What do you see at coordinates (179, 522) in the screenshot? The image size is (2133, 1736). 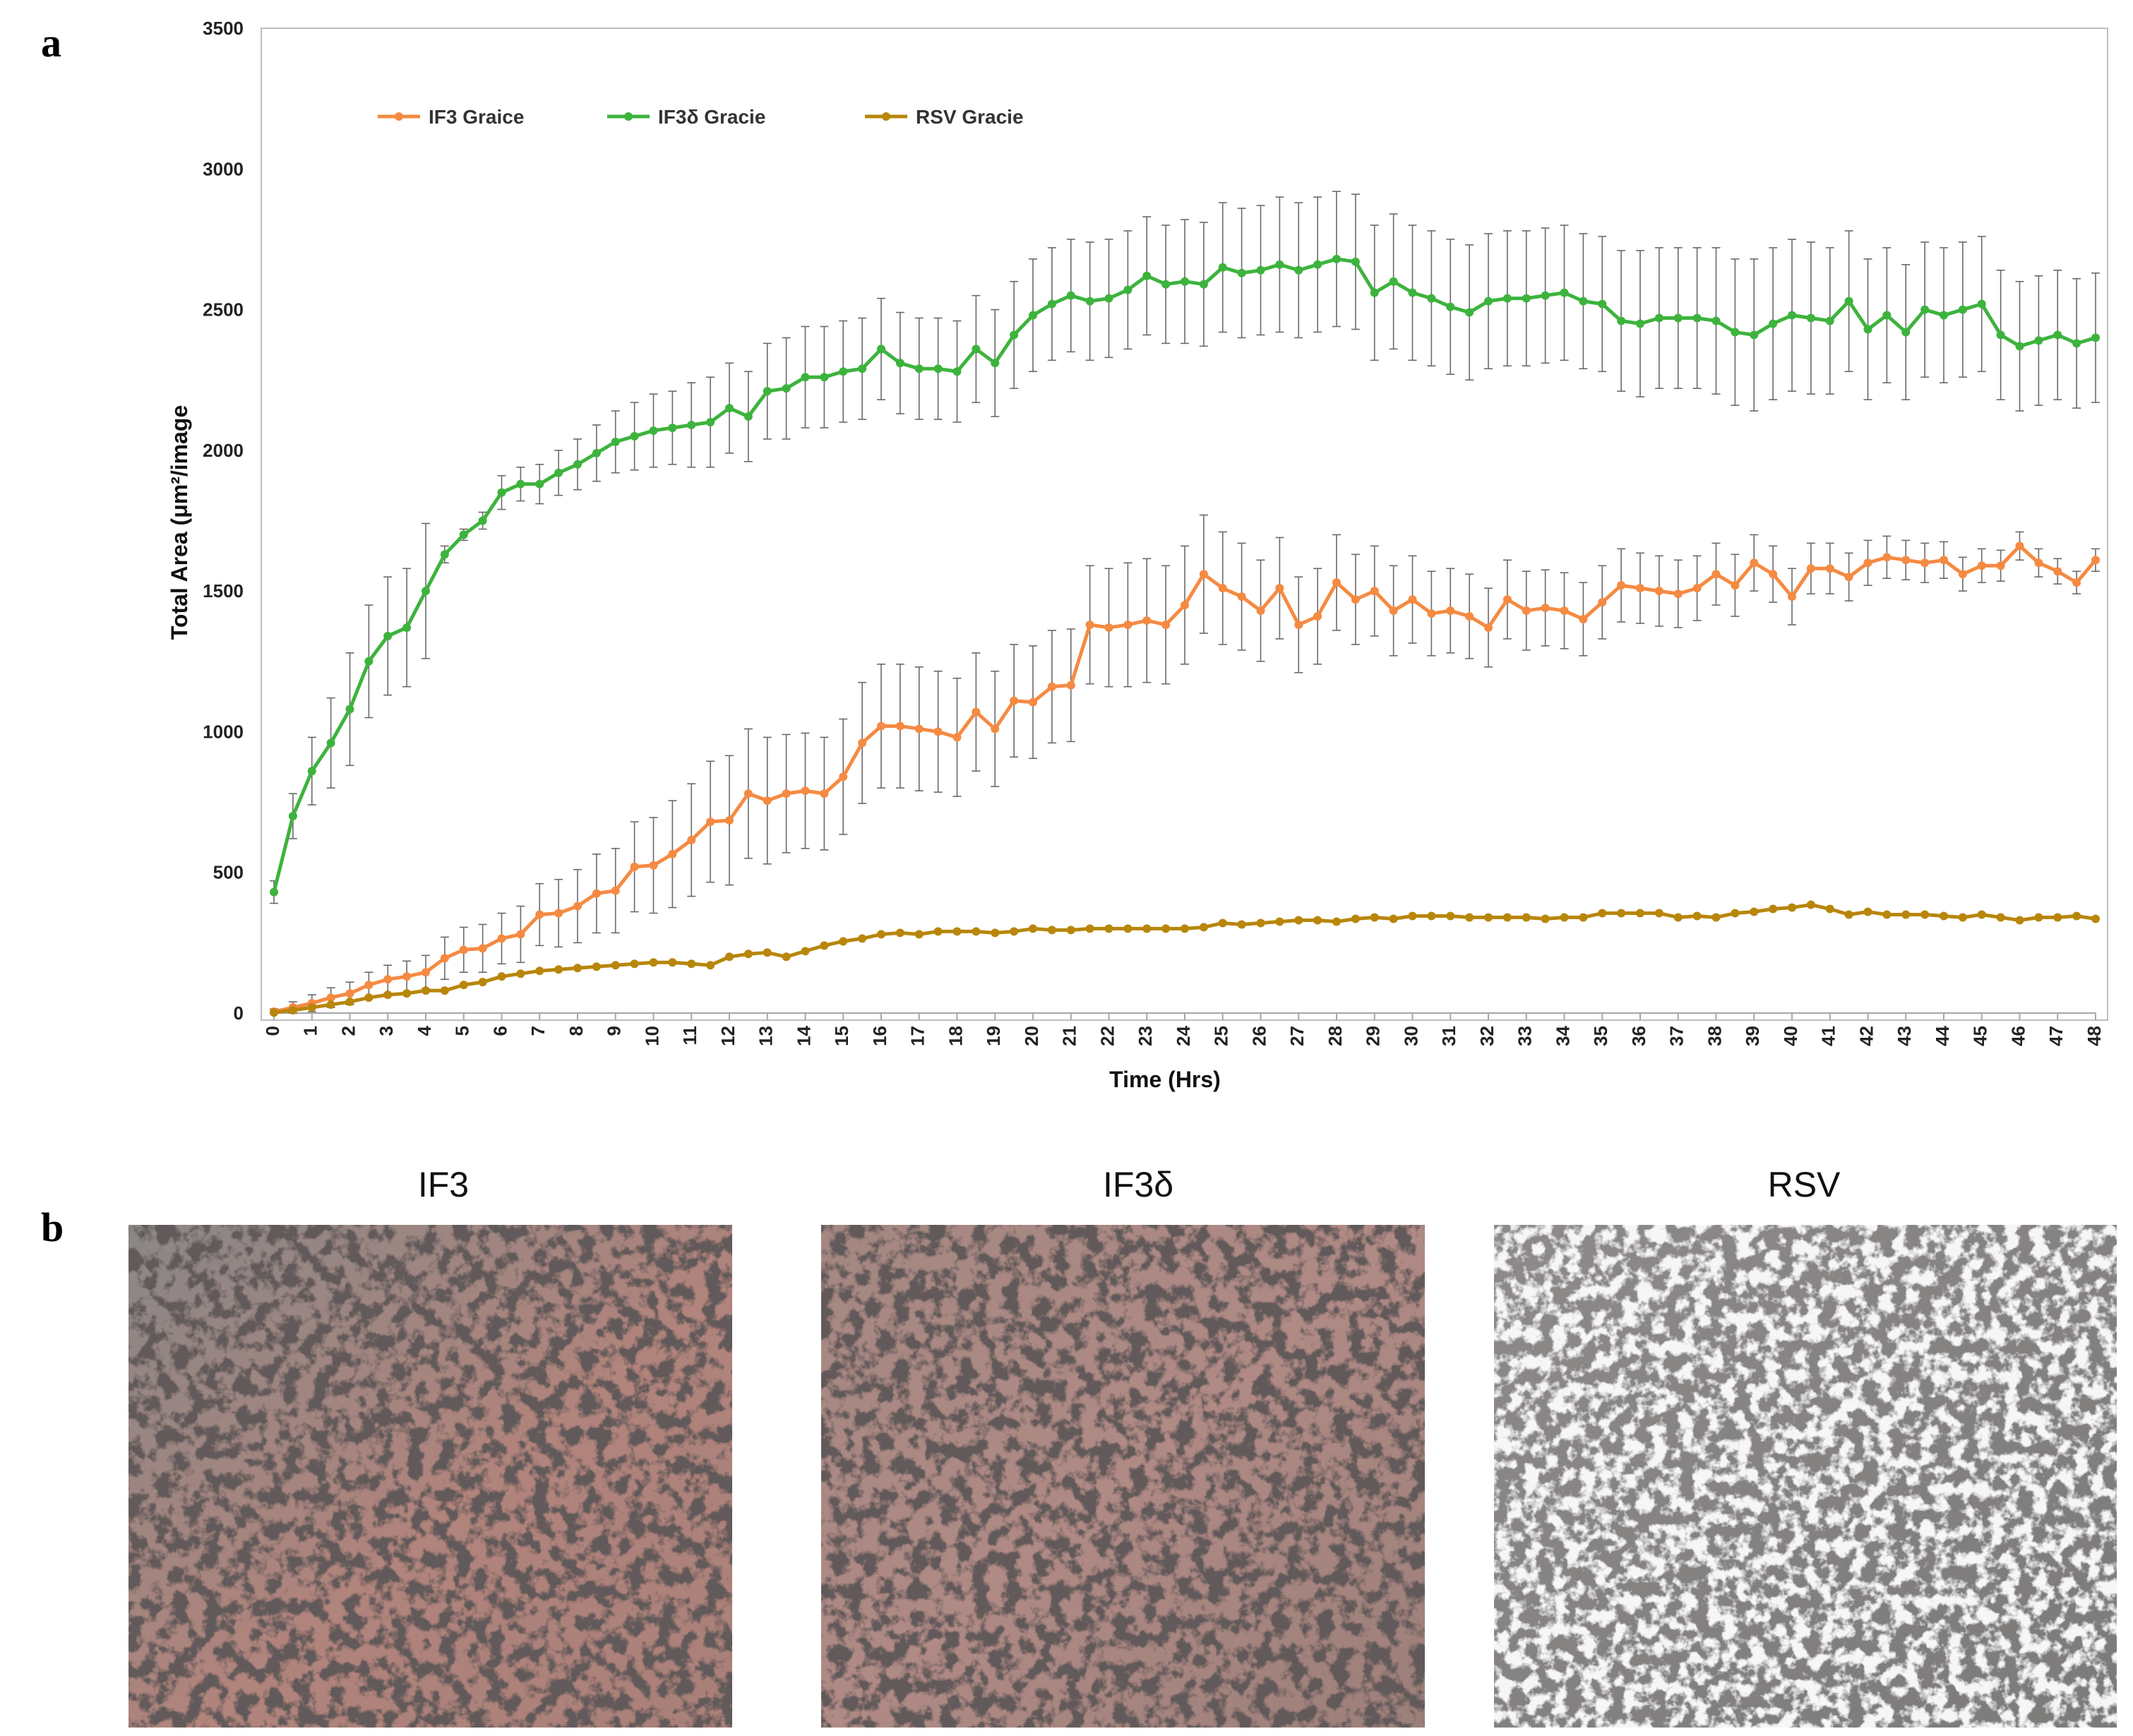 I see `y-axis-label: Total Area (μm²/image` at bounding box center [179, 522].